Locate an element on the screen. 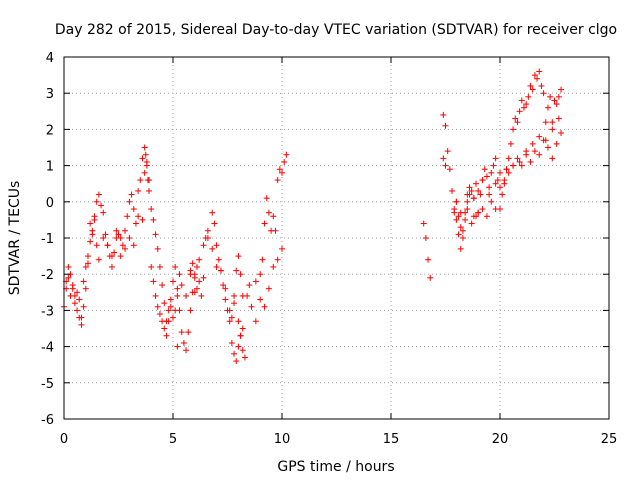 Image resolution: width=640 pixels, height=480 pixels. y-tick-label: 3 is located at coordinates (50, 94).